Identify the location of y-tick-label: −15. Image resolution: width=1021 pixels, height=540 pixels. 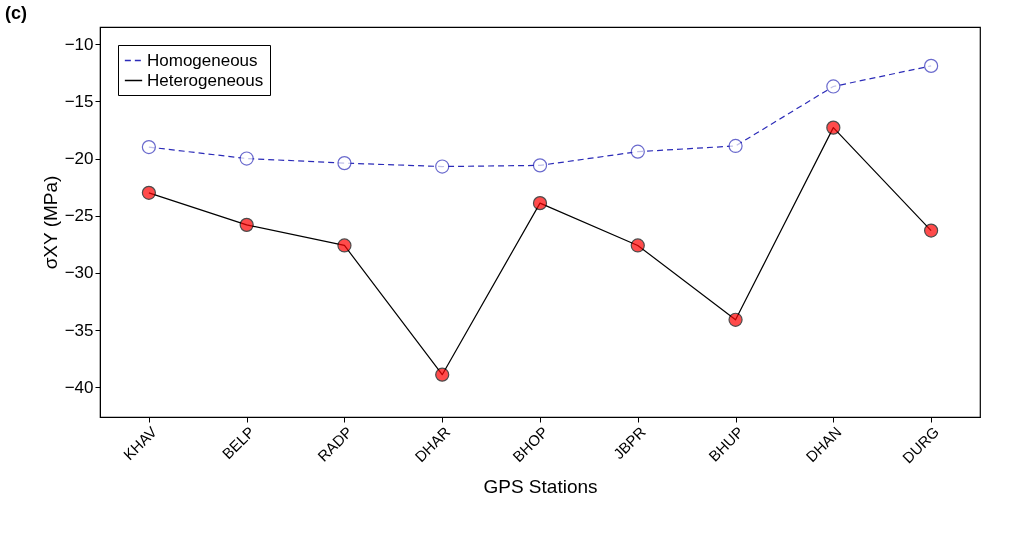
(79, 101).